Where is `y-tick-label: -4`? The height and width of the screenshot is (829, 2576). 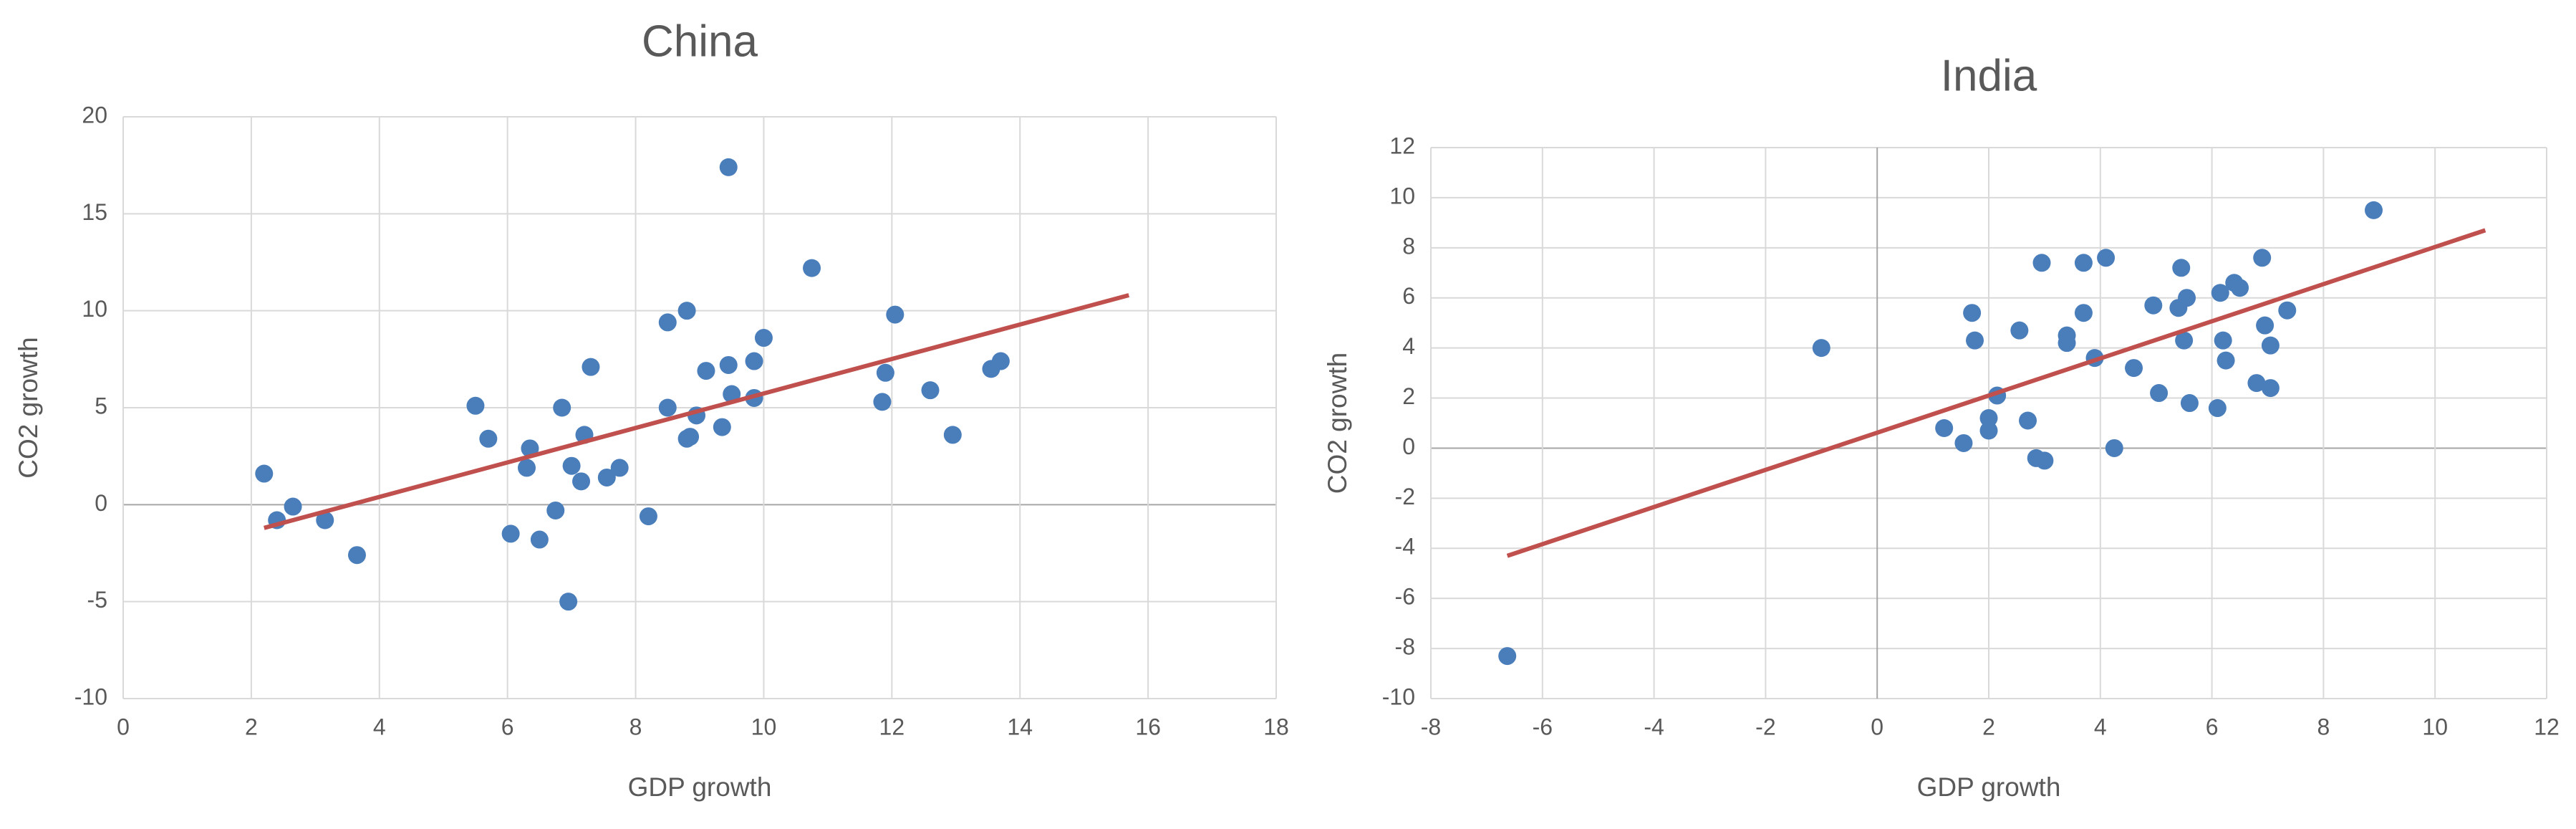
y-tick-label: -4 is located at coordinates (1405, 547).